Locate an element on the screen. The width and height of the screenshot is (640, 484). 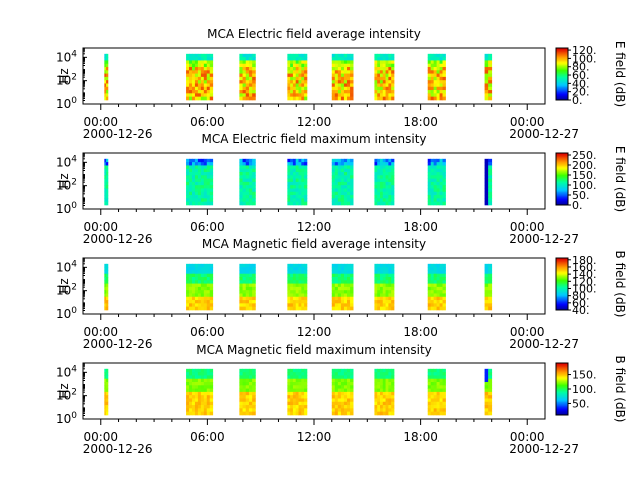
x-date-end: 2000-12-27 is located at coordinates (544, 449).